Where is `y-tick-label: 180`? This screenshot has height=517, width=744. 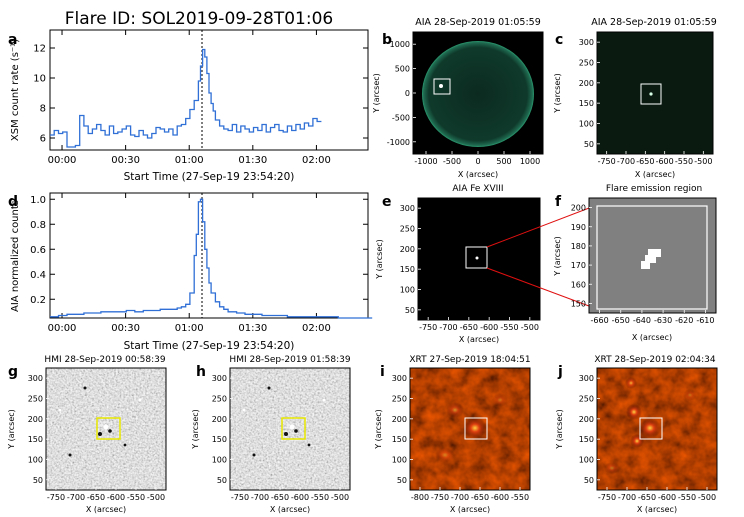 y-tick-label: 180 is located at coordinates (578, 246).